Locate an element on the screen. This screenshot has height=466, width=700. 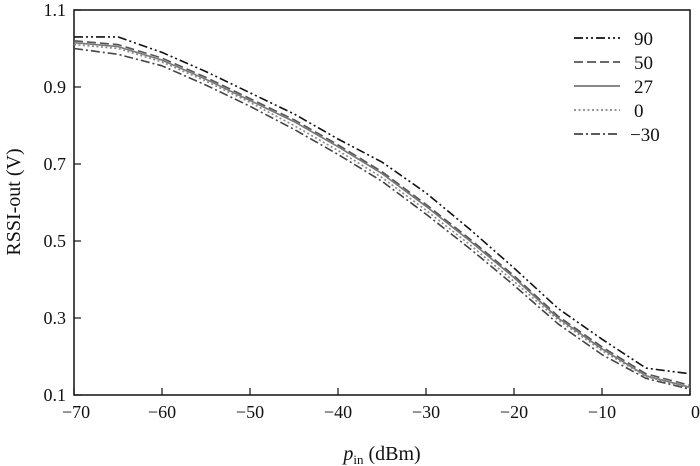
legend-label: 50 is located at coordinates (643, 63).